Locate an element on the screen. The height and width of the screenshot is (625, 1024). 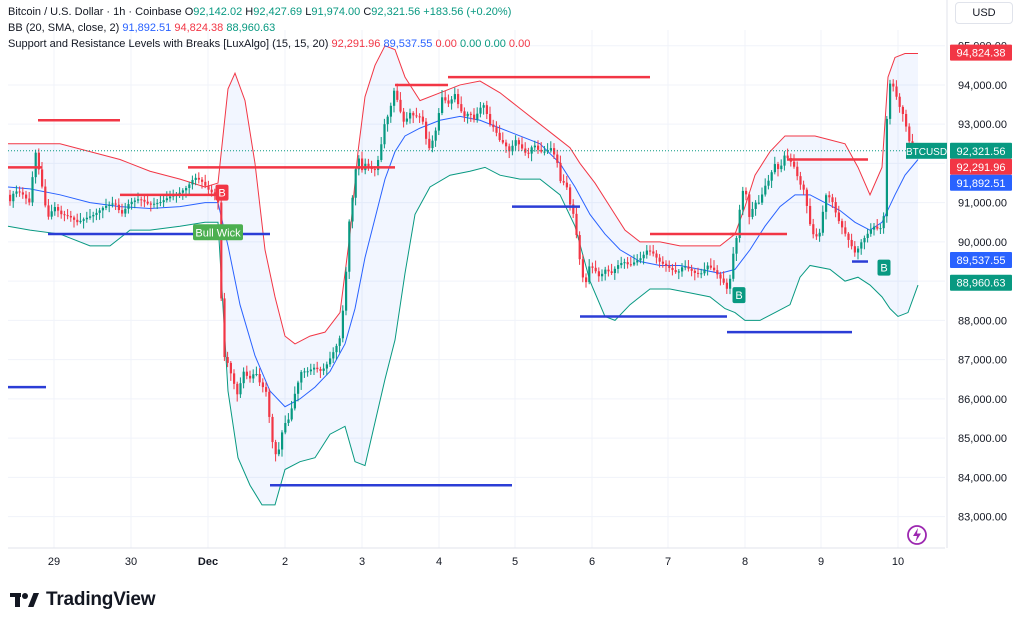
price-axis-tag is located at coordinates (981, 182).